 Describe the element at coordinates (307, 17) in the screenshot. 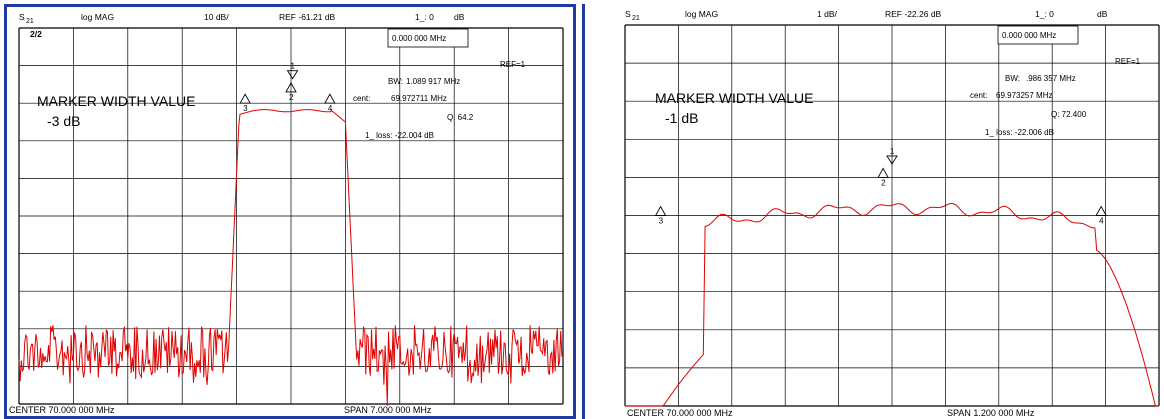

I see `ref-label: REF -61.21 dB` at that location.